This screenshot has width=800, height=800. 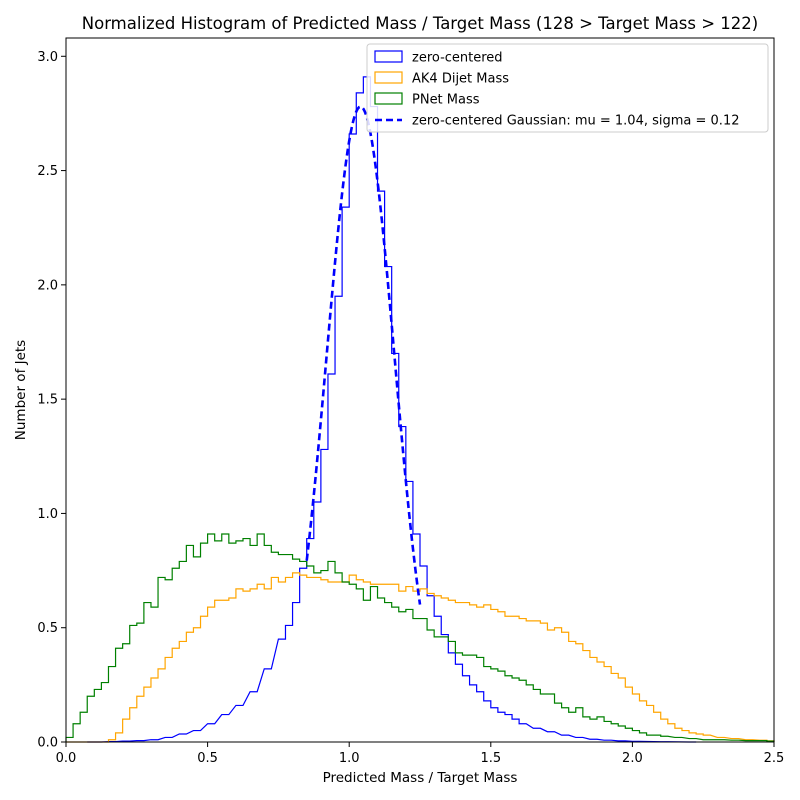 I want to click on x-tick-label: 0.0, so click(x=66, y=758).